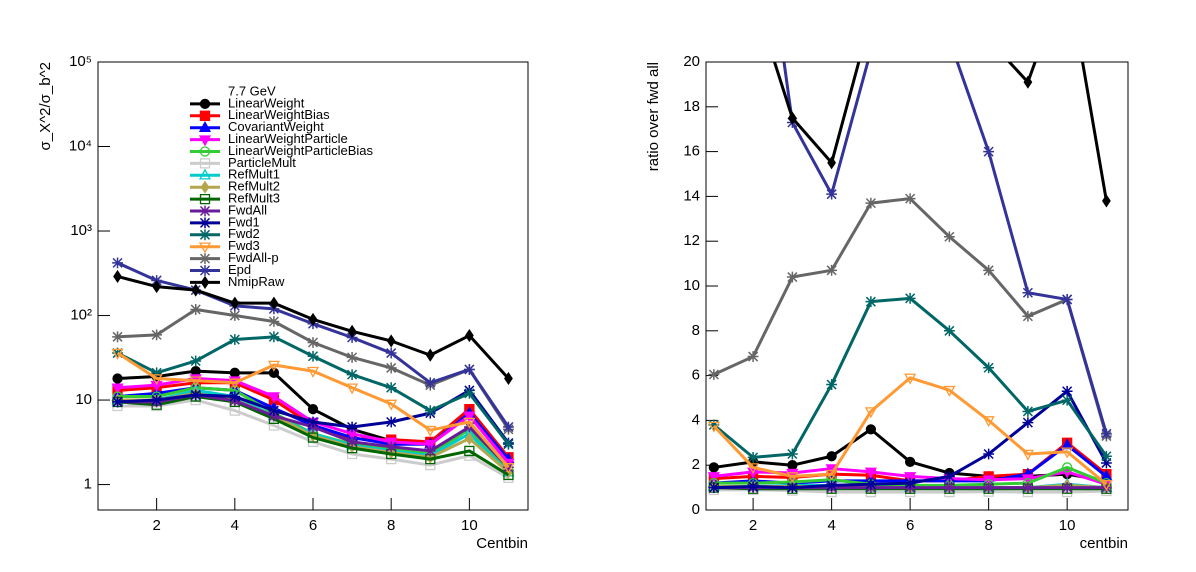 This screenshot has height=572, width=1196. I want to click on legend-label: Fwd1, so click(244, 221).